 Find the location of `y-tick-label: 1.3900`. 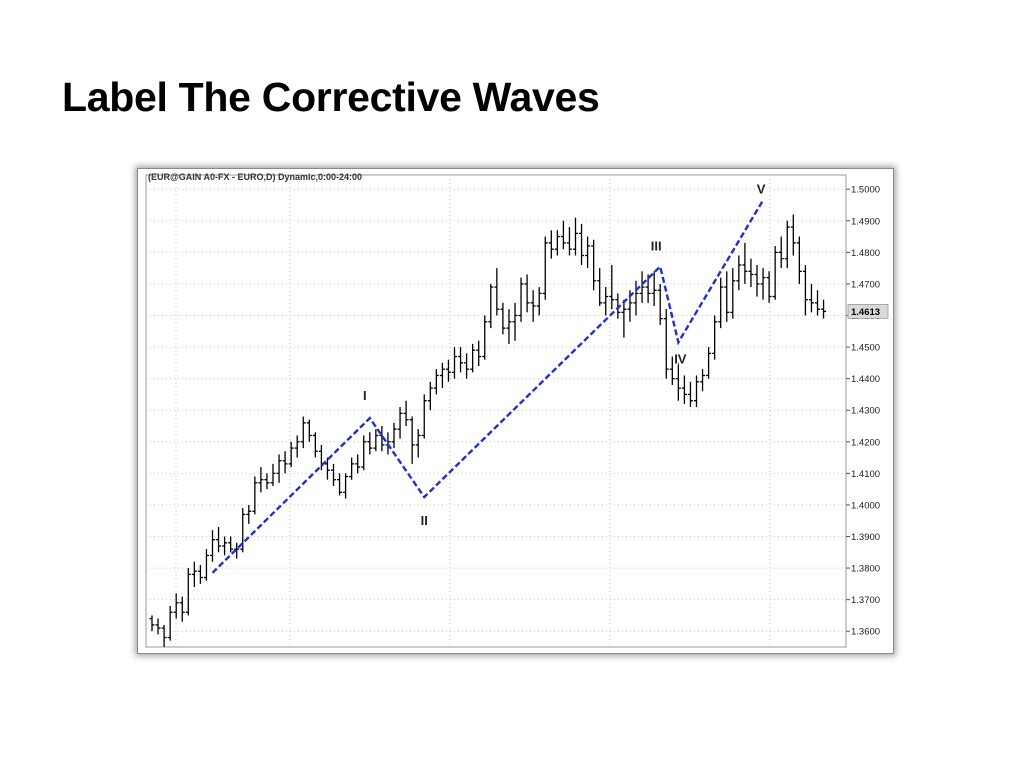

y-tick-label: 1.3900 is located at coordinates (865, 537).